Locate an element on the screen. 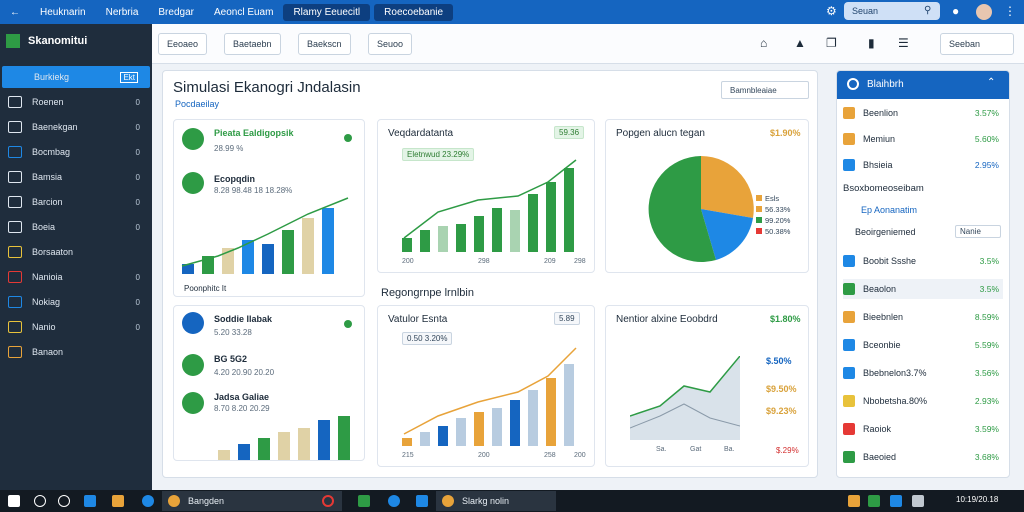  tab-0: Heuknarin is located at coordinates (63, 12).